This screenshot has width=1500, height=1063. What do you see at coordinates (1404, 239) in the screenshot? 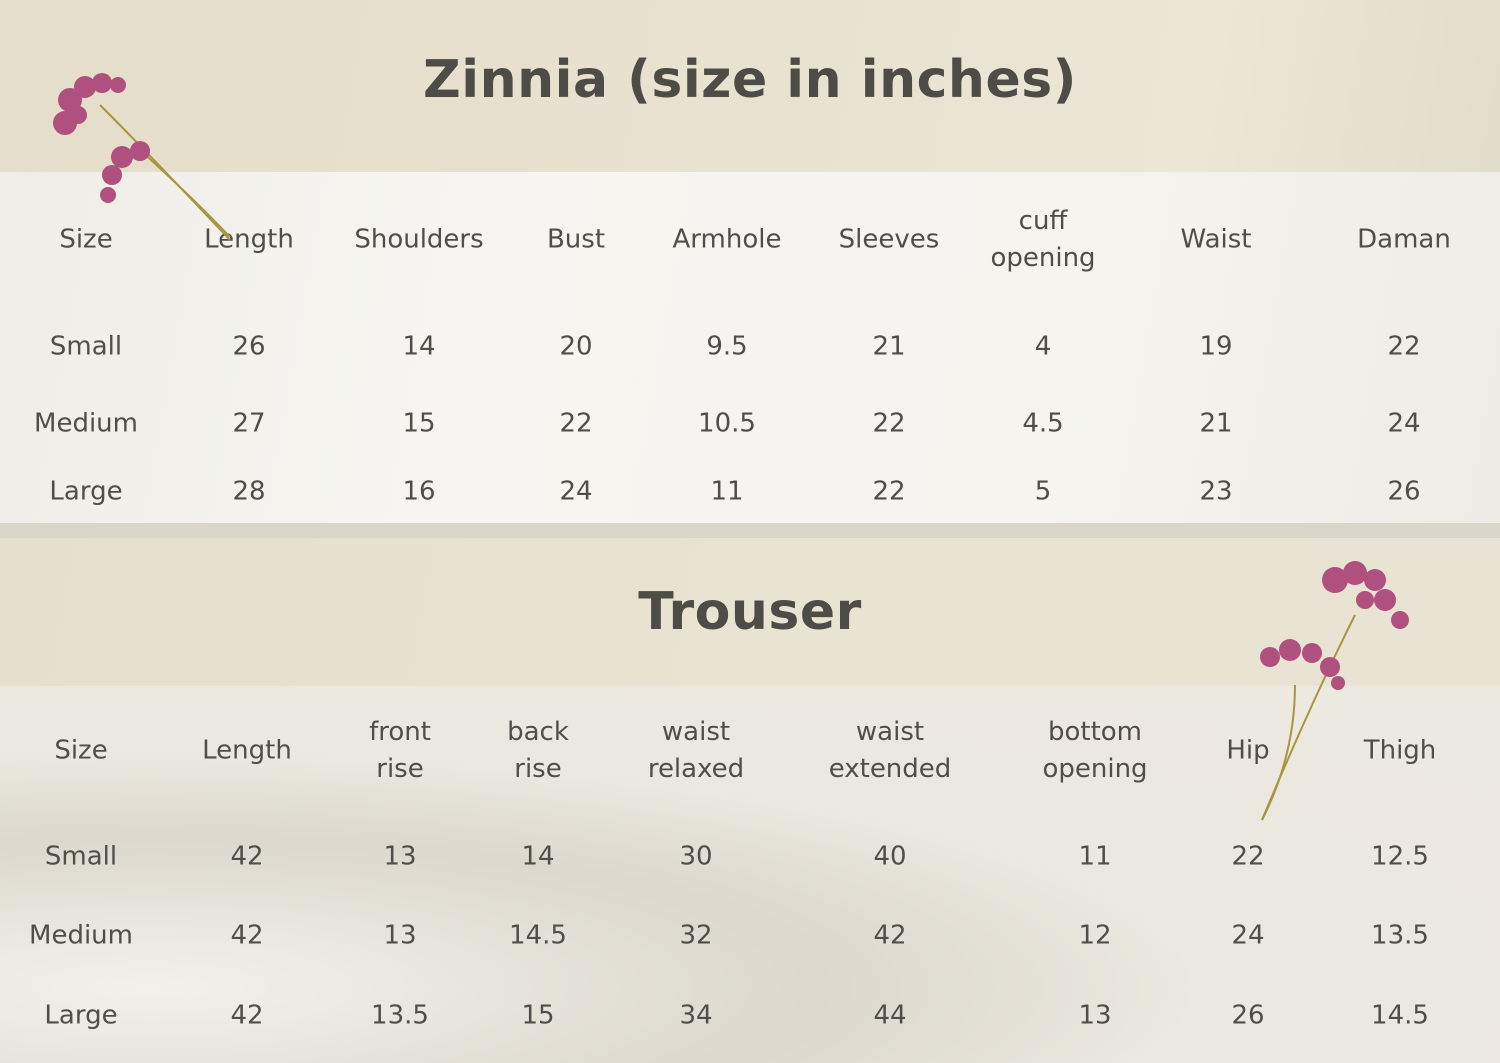
I see `column-header: Daman` at bounding box center [1404, 239].